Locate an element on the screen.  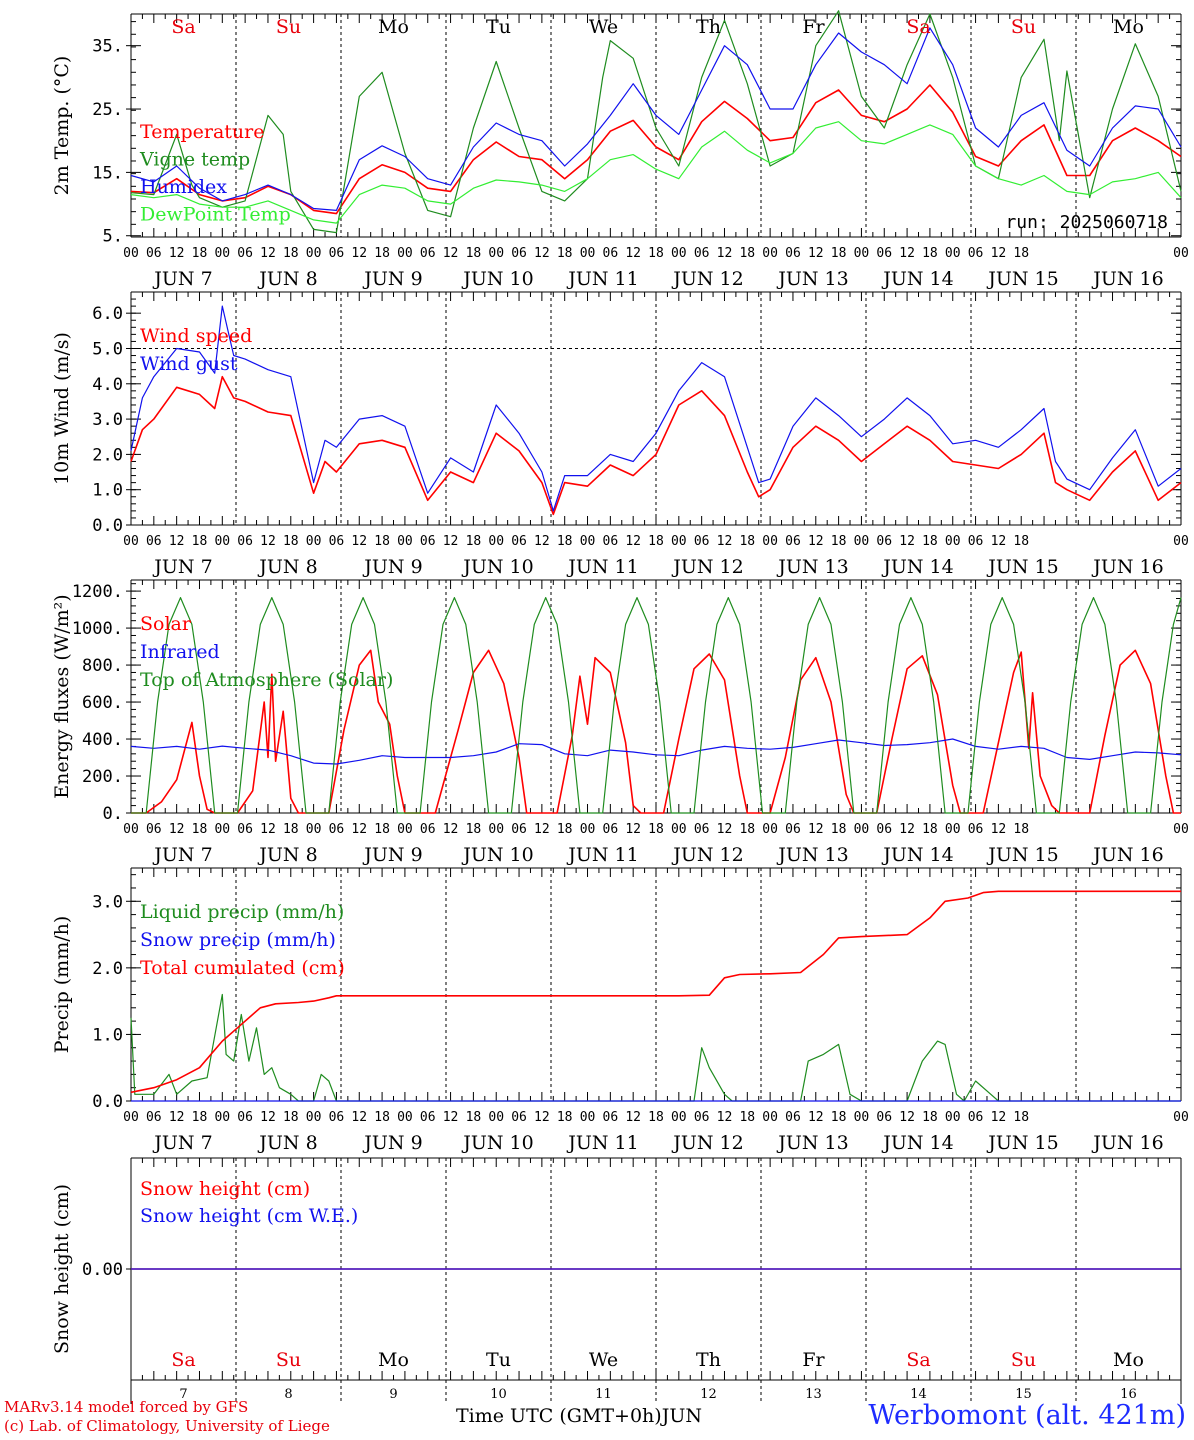
series-line-temperature is located at coordinates (656, 149).